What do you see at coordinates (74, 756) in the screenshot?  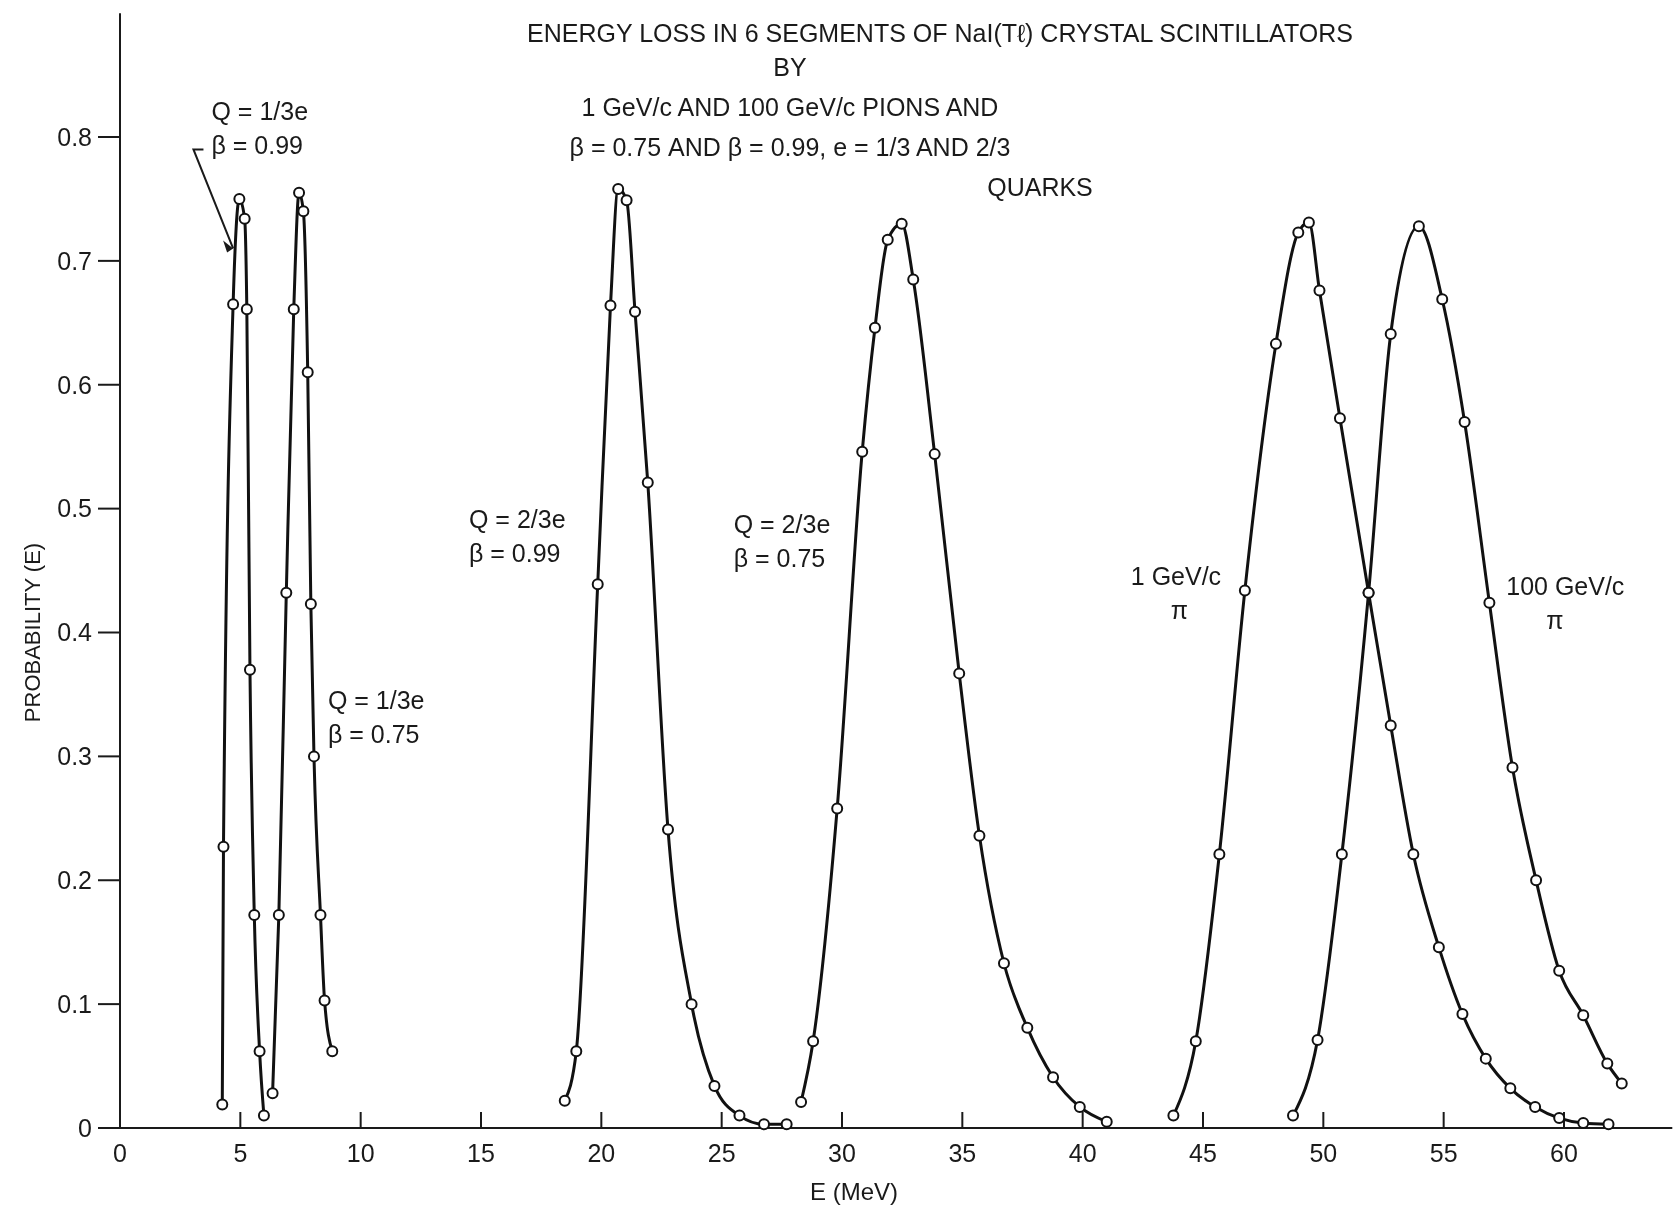 I see `y-tick-label: 0.3` at bounding box center [74, 756].